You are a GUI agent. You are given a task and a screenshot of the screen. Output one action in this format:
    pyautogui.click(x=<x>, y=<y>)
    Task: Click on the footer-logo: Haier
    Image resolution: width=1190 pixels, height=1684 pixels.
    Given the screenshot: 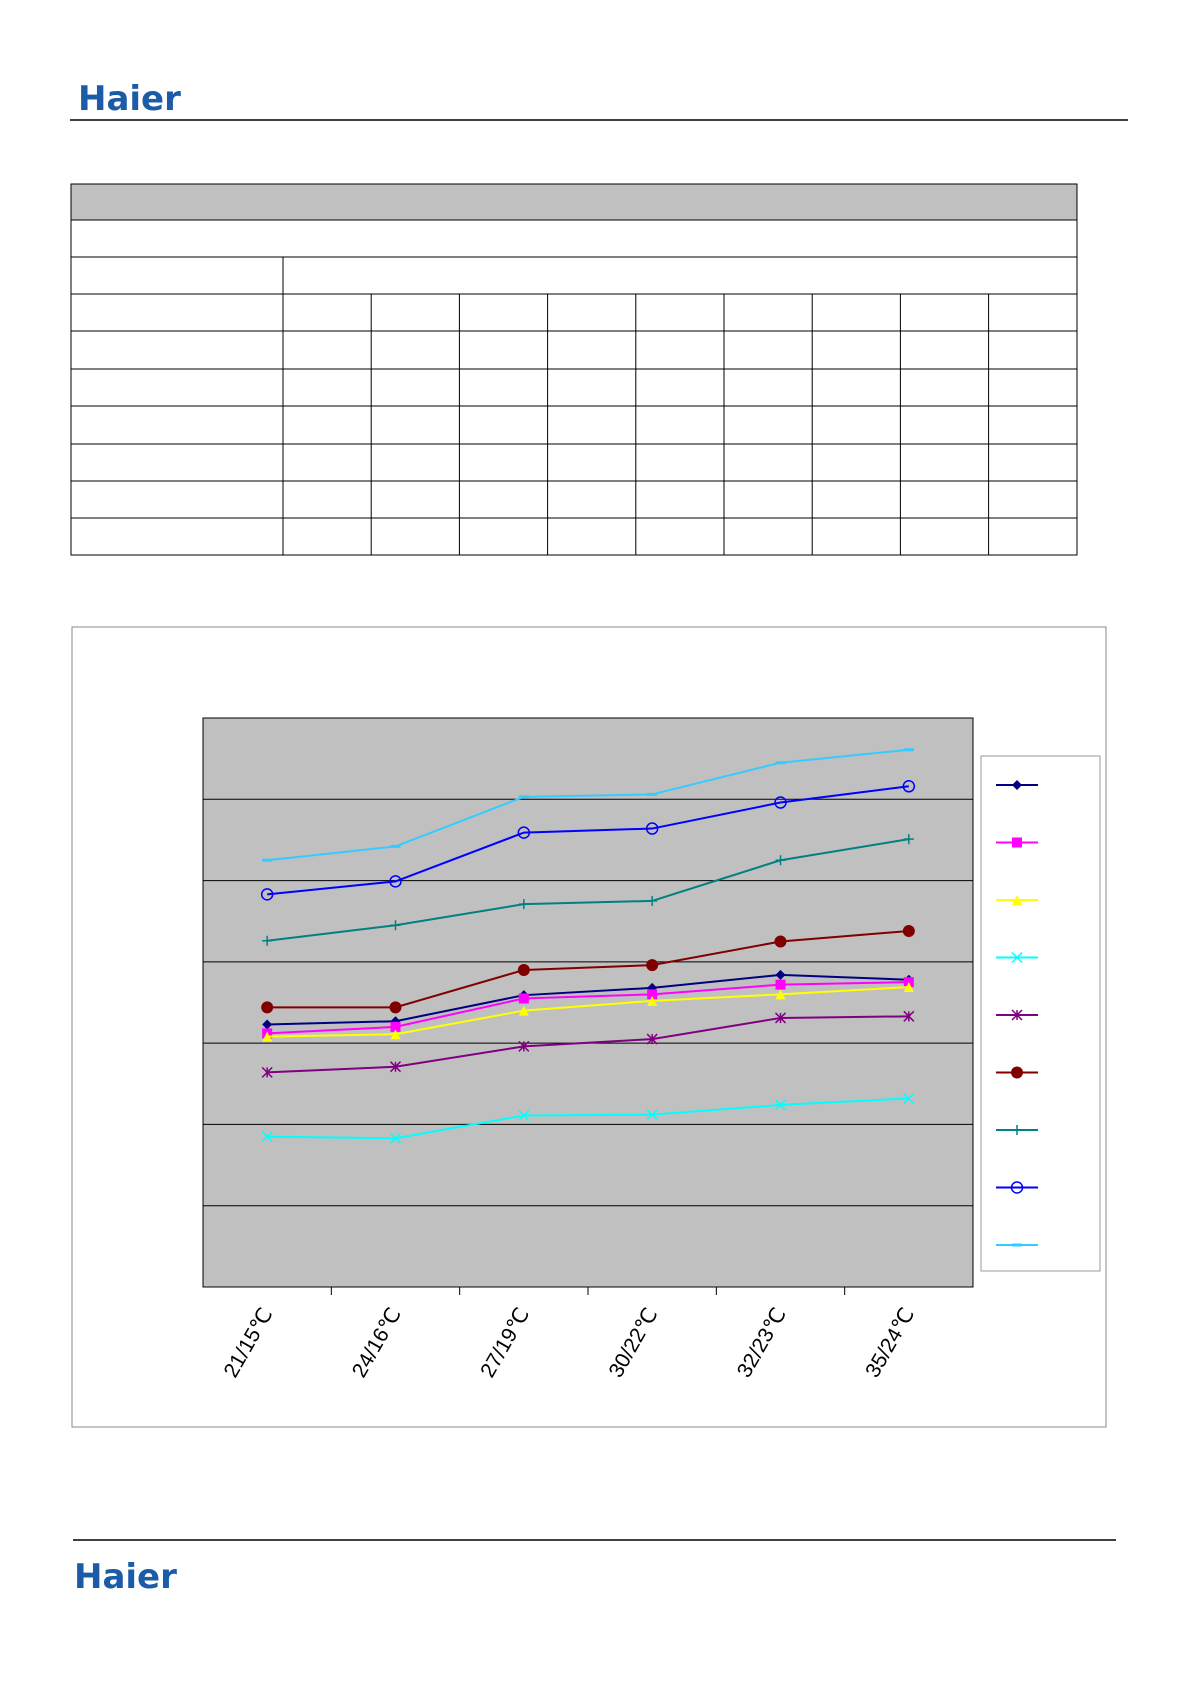 What is the action you would take?
    pyautogui.click(x=125, y=1577)
    